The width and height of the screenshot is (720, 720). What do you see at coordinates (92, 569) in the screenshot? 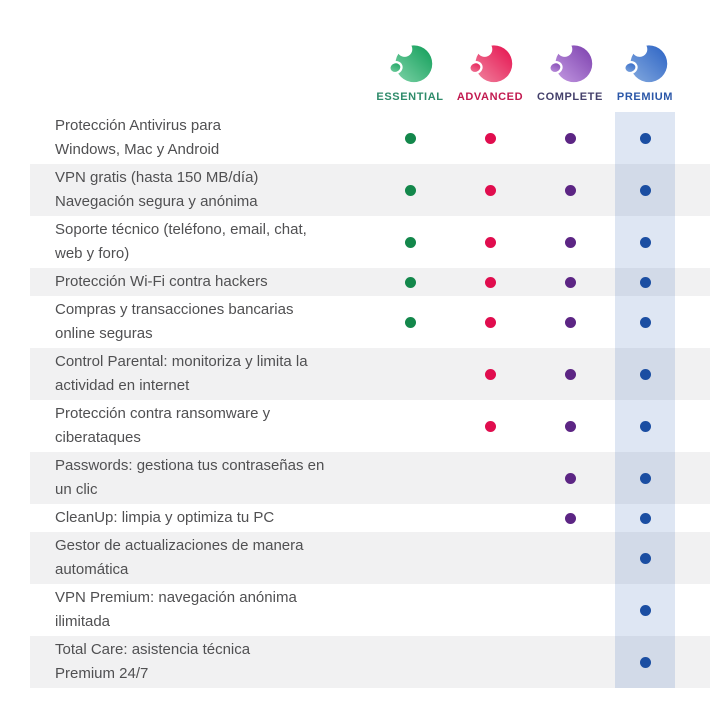
I see `feature-label-line: automática` at bounding box center [92, 569].